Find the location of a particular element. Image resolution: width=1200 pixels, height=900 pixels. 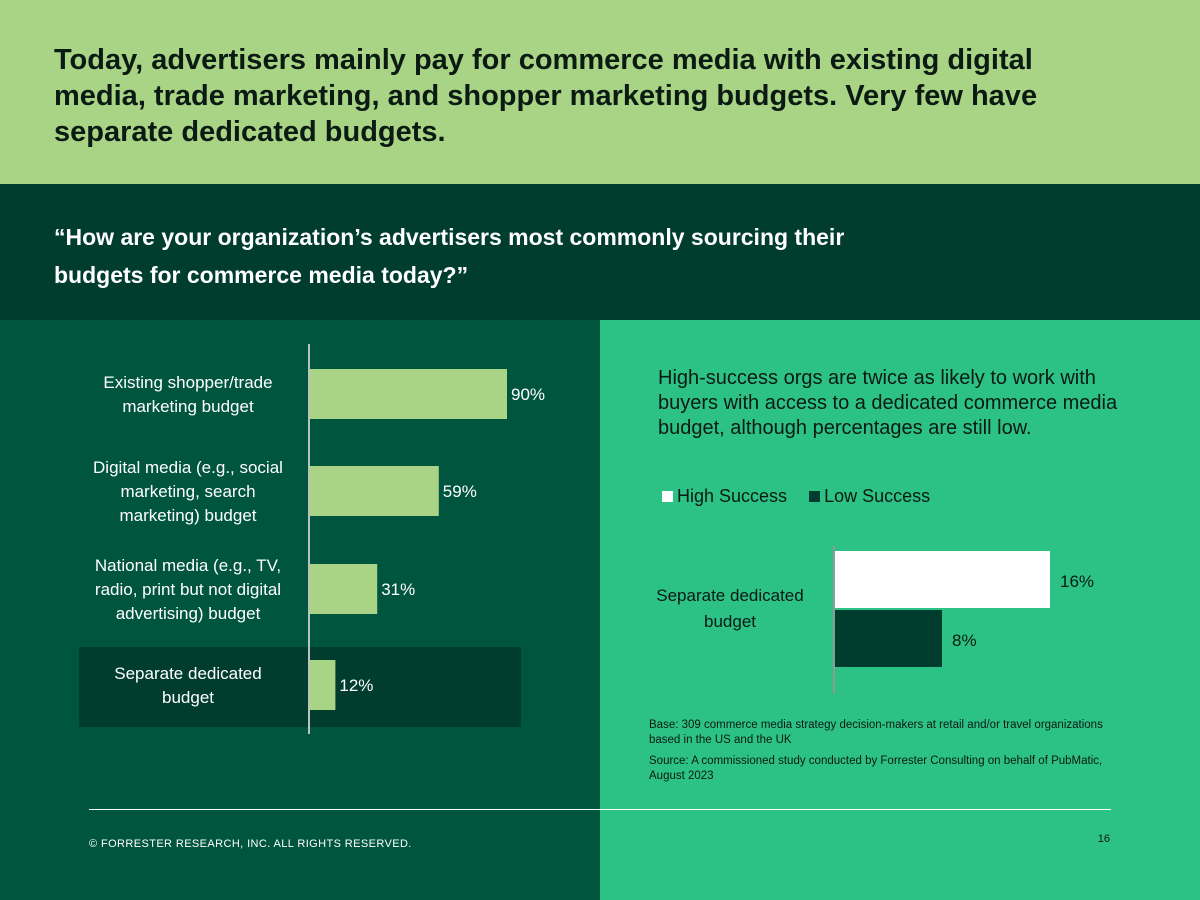

value-label: 16% is located at coordinates (1077, 581).